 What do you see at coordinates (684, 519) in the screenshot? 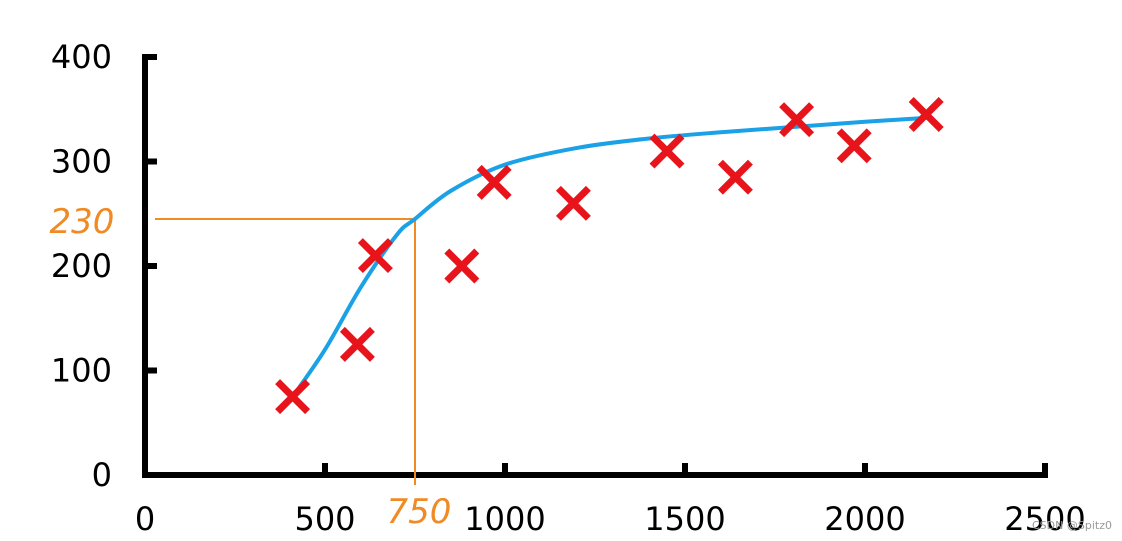
I see `x-tick-label: 1500` at bounding box center [684, 519].